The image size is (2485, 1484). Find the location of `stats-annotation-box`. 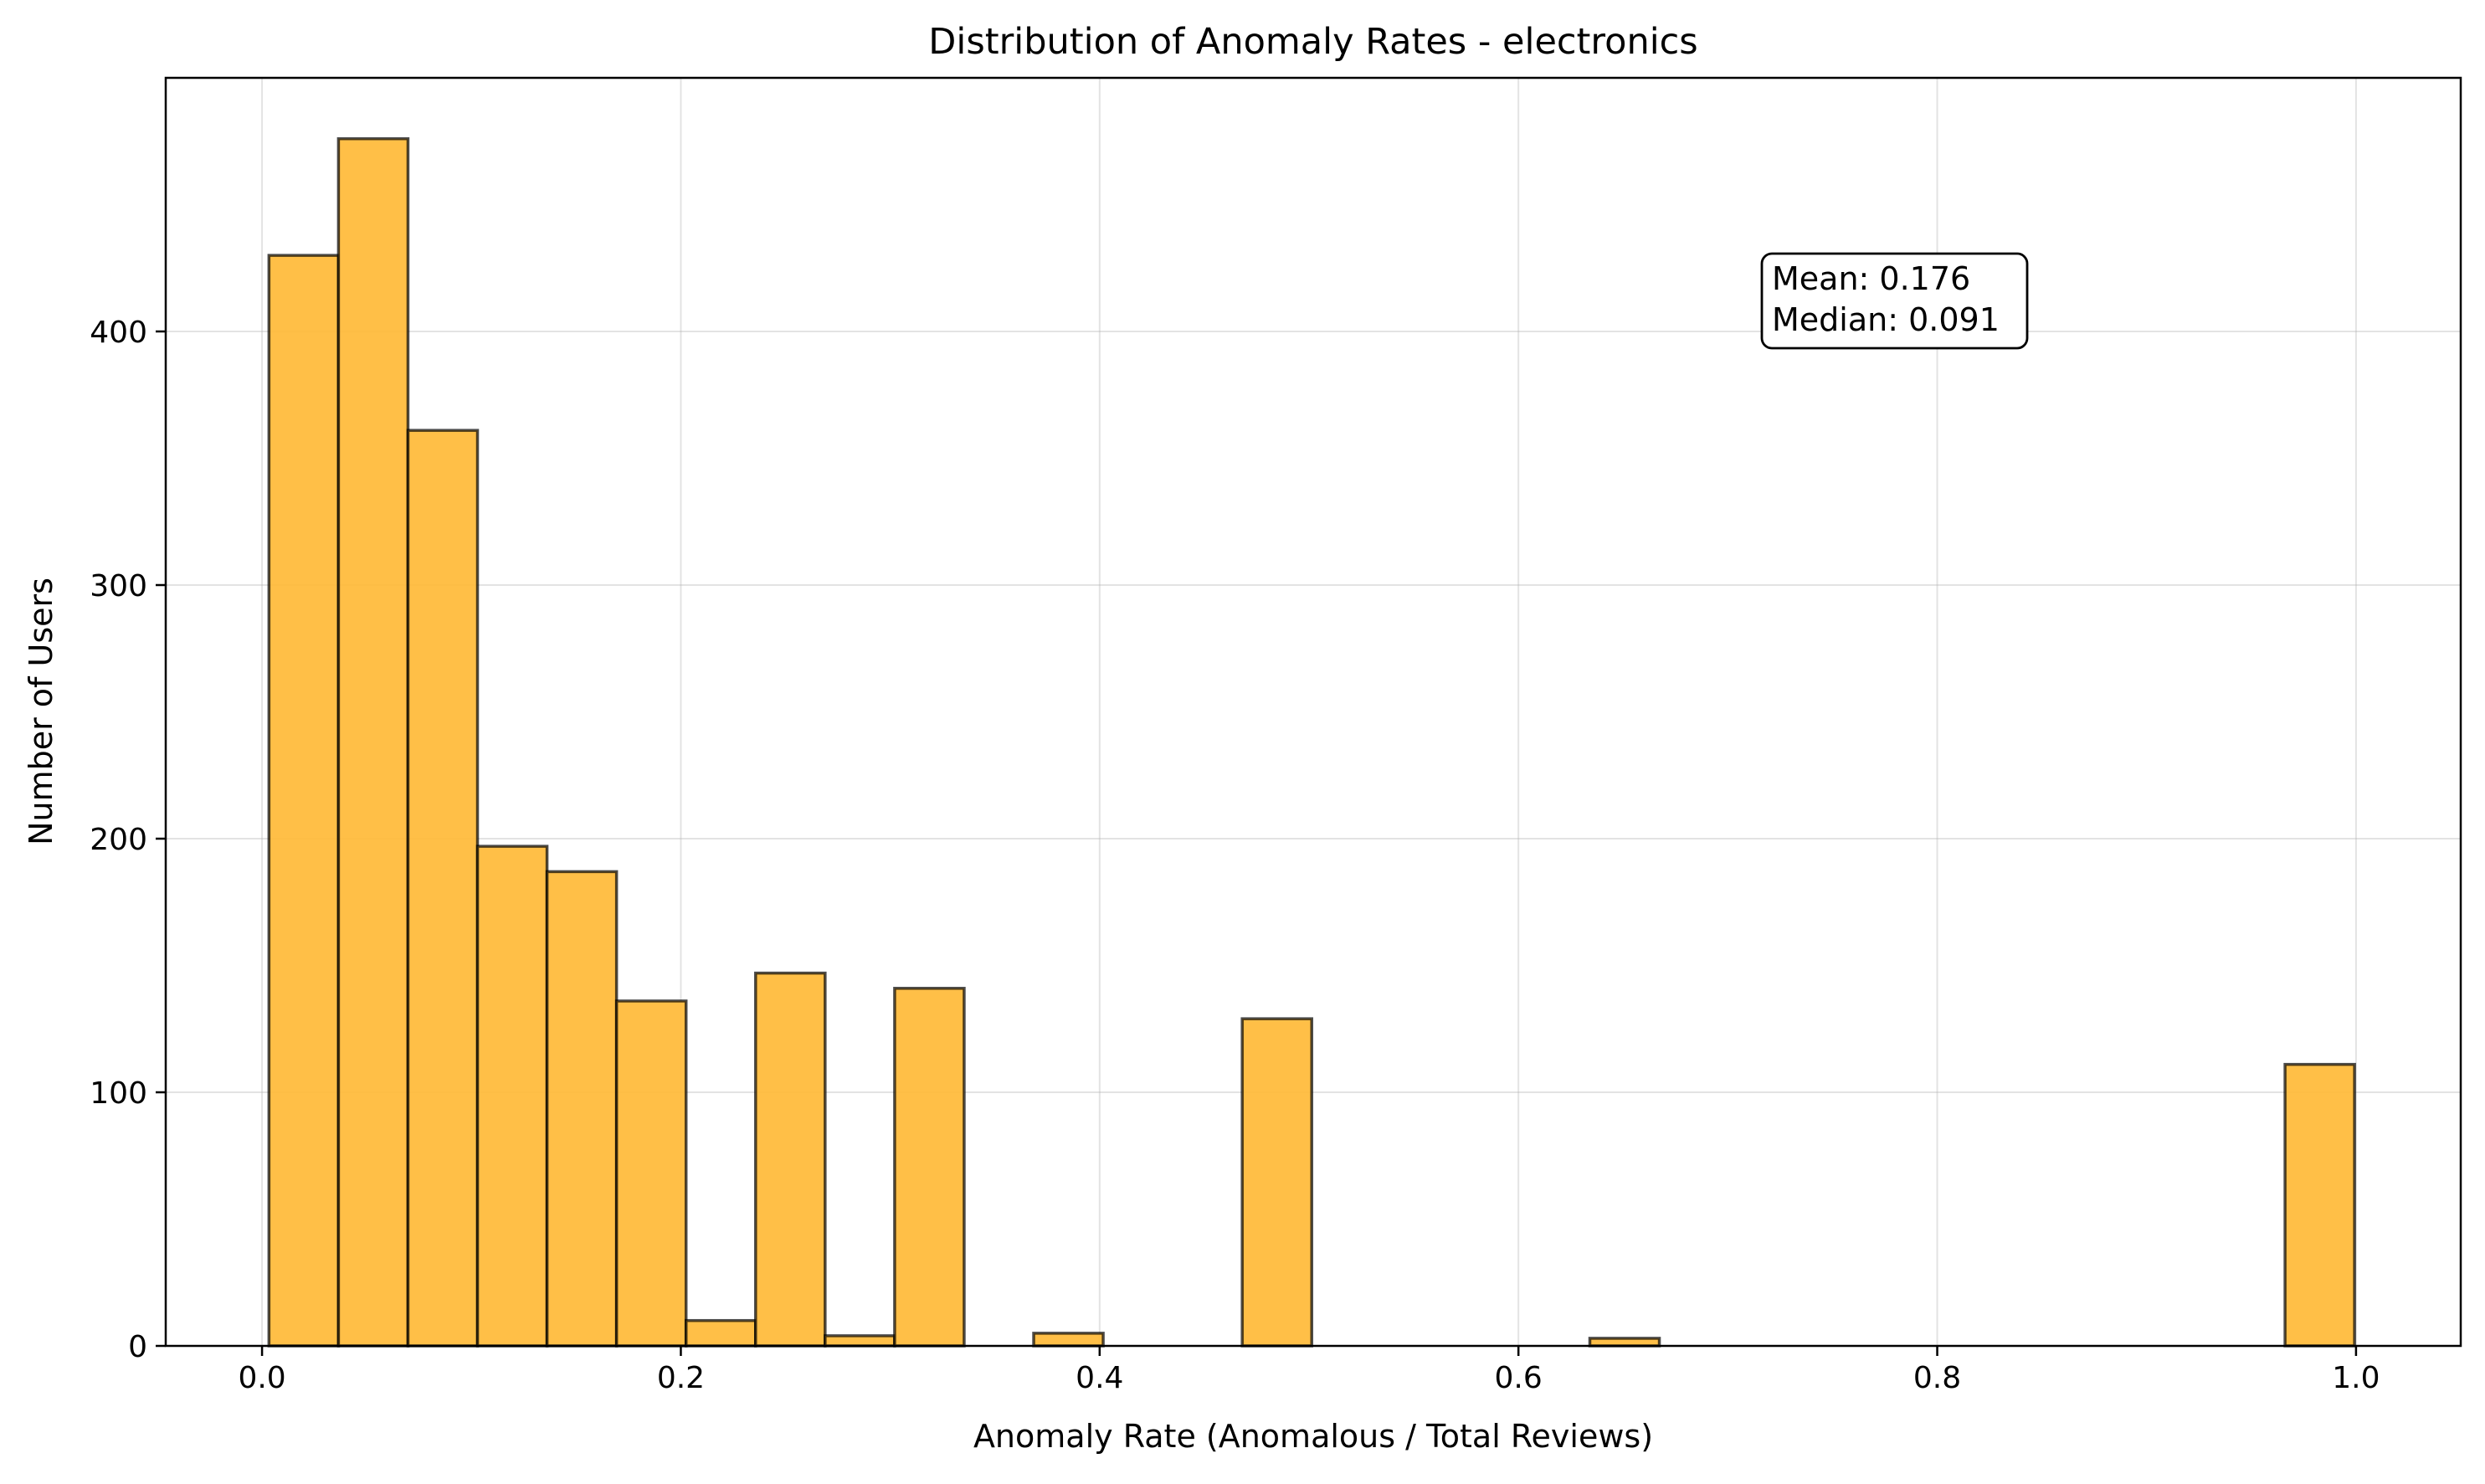

stats-annotation-box is located at coordinates (1894, 301).